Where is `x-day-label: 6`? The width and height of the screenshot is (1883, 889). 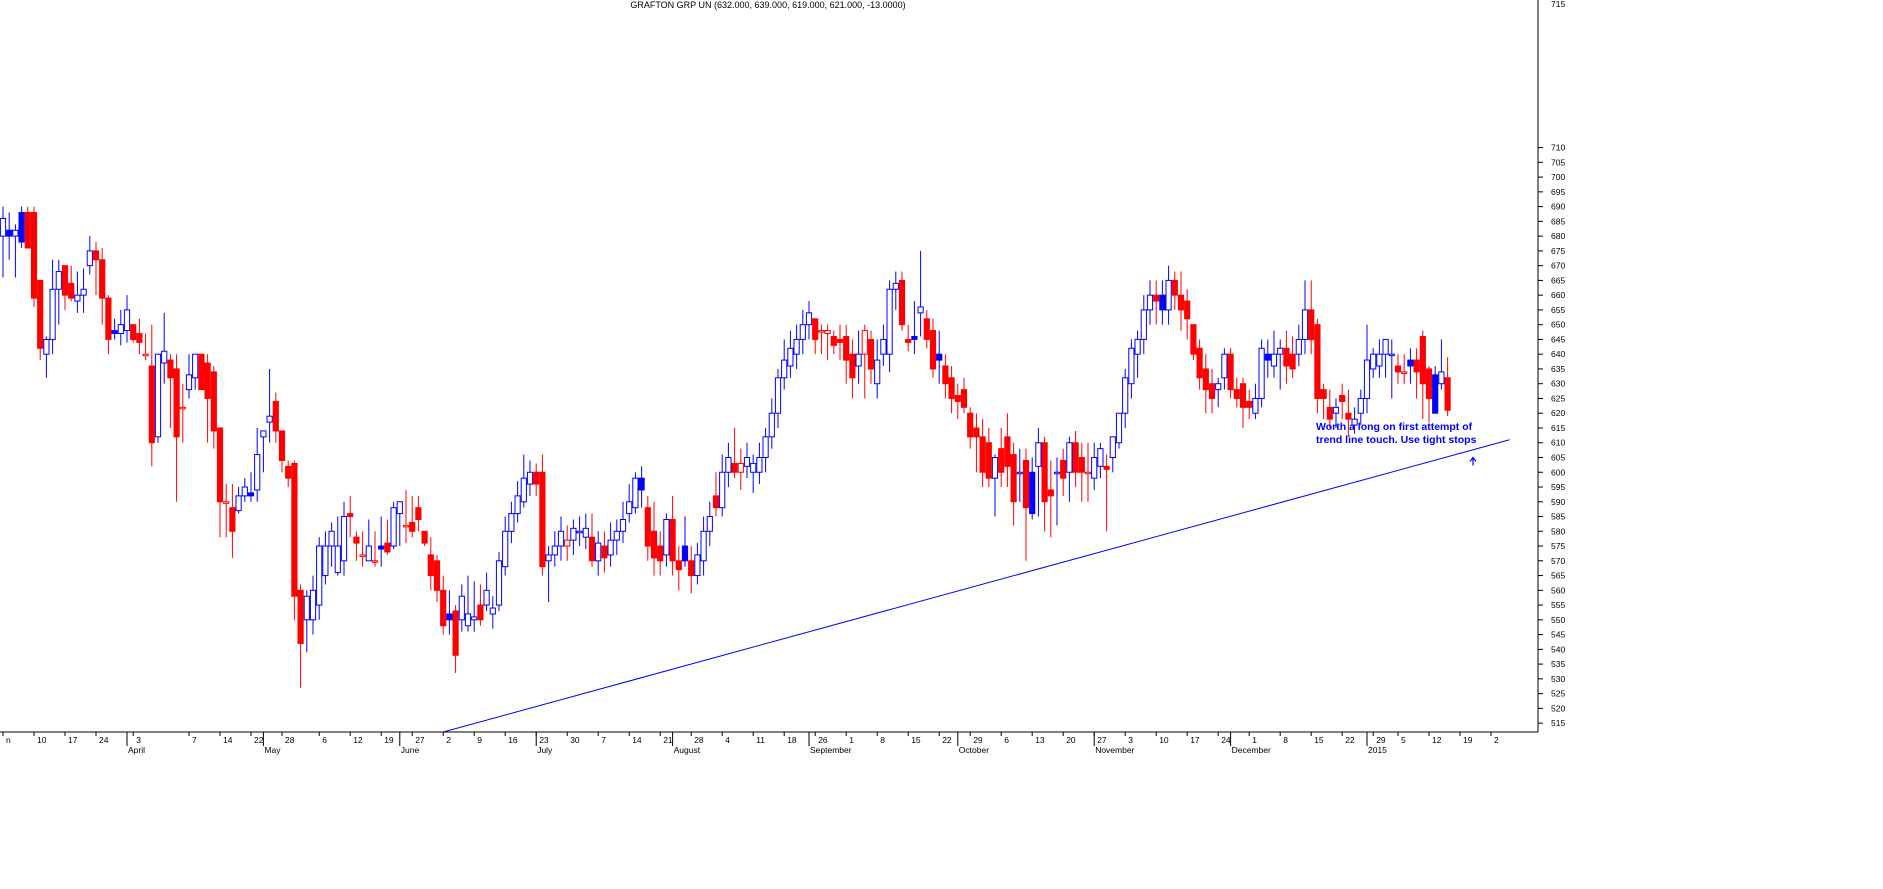
x-day-label: 6 is located at coordinates (1006, 740).